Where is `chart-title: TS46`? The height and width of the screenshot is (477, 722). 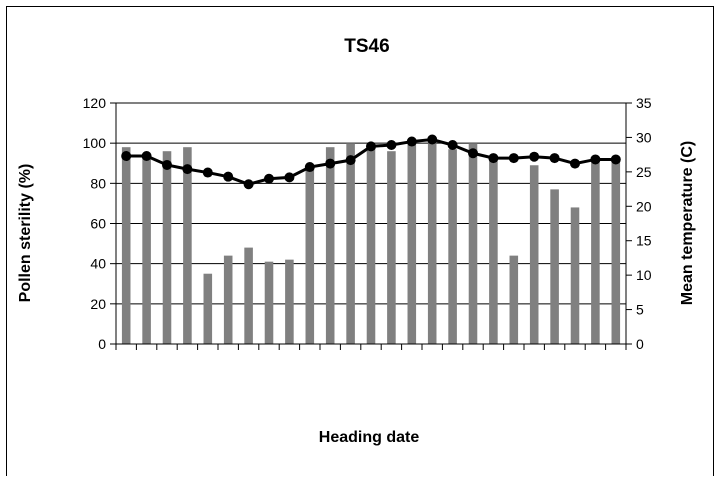
chart-title: TS46 is located at coordinates (366, 46).